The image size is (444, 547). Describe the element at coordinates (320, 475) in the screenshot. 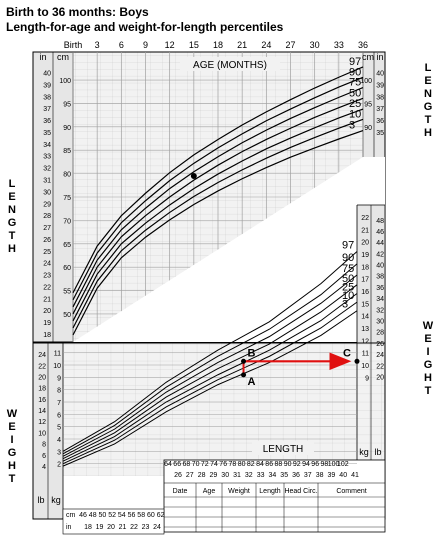

I see `length-in-tick-top: 38` at that location.